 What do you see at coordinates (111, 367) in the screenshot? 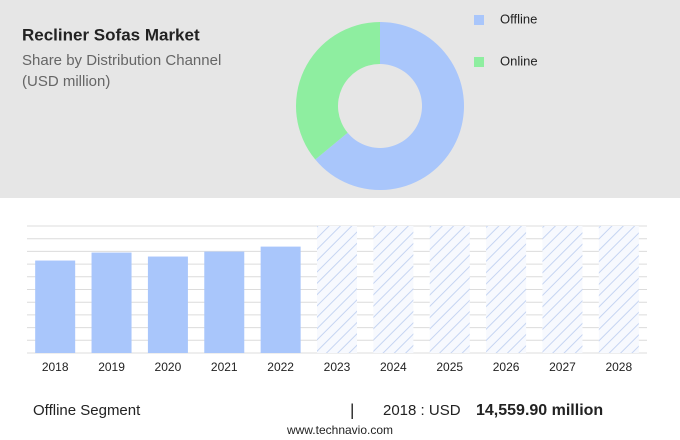
I see `x-tick-label: 2019` at bounding box center [111, 367].